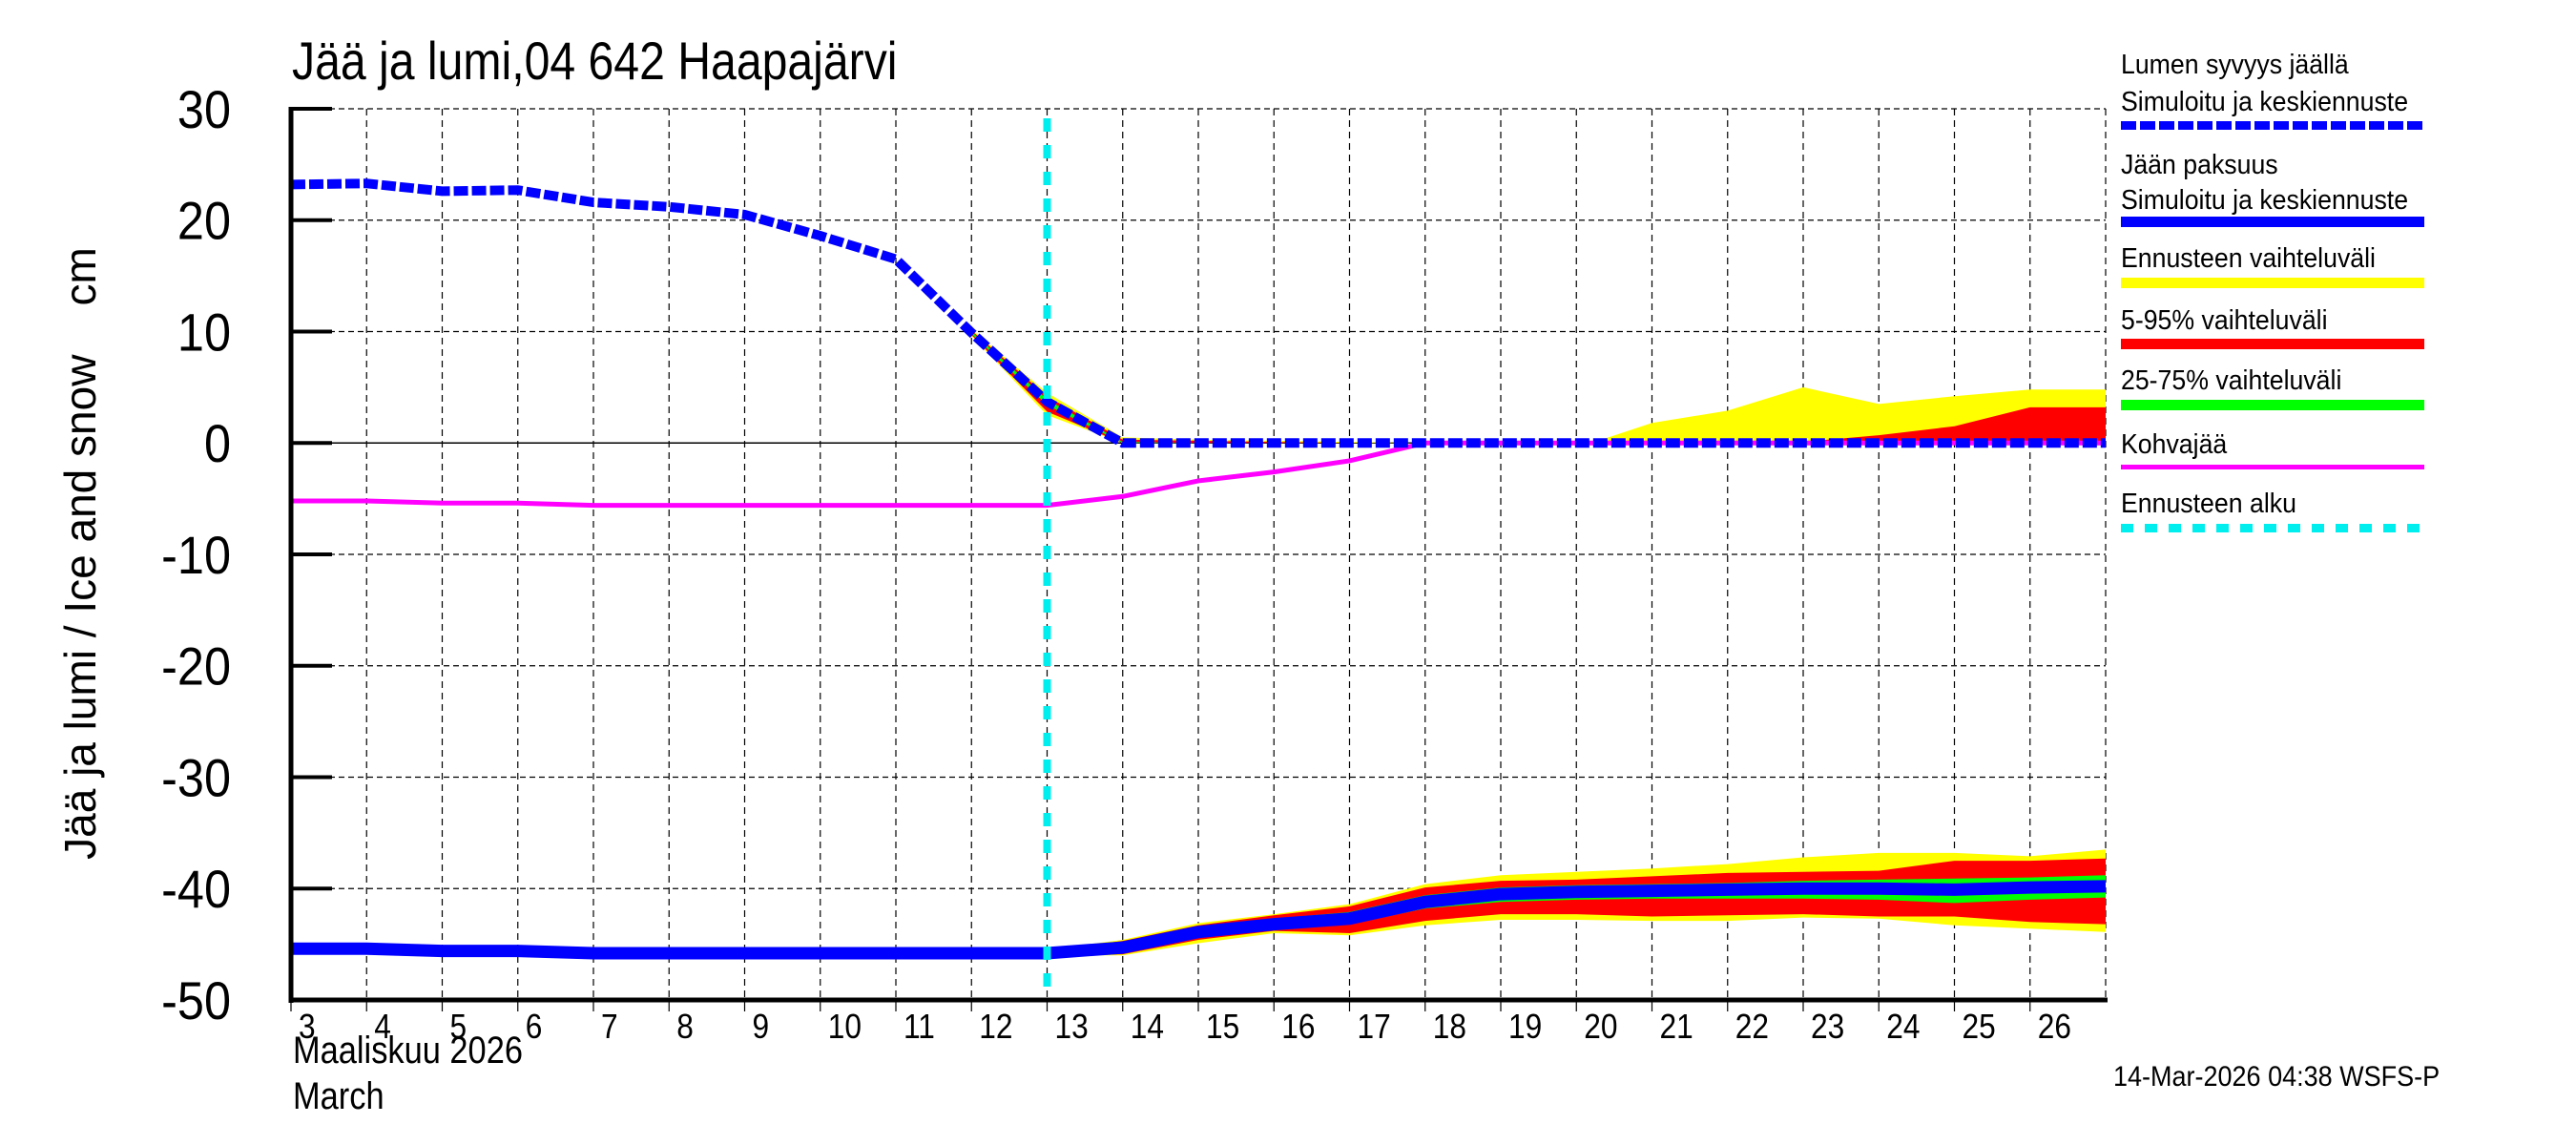 The image size is (2576, 1145). What do you see at coordinates (1449, 1027) in the screenshot?
I see `x-tick-label: 18` at bounding box center [1449, 1027].